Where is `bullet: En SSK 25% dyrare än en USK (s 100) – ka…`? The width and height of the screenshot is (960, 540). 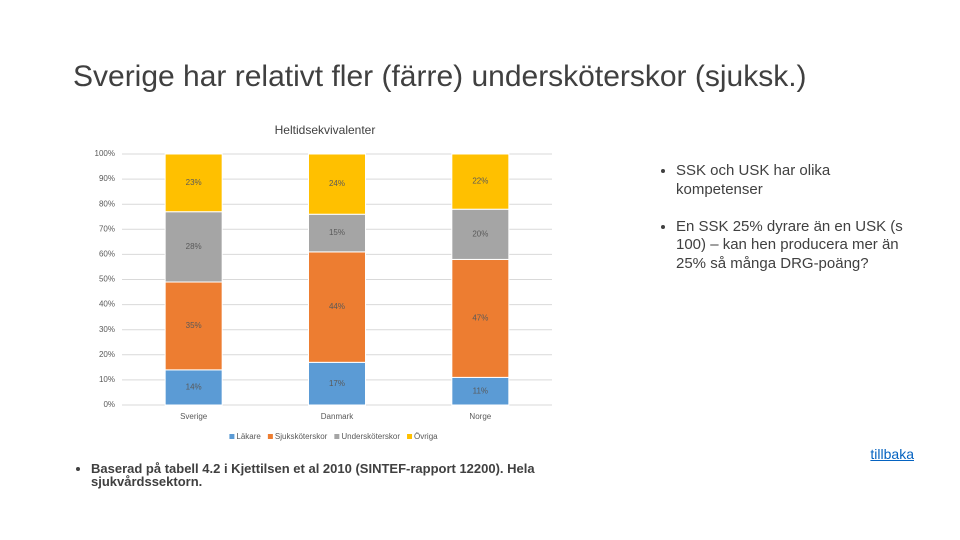 bullet: En SSK 25% dyrare än en USK (s 100) – ka… is located at coordinates (798, 246).